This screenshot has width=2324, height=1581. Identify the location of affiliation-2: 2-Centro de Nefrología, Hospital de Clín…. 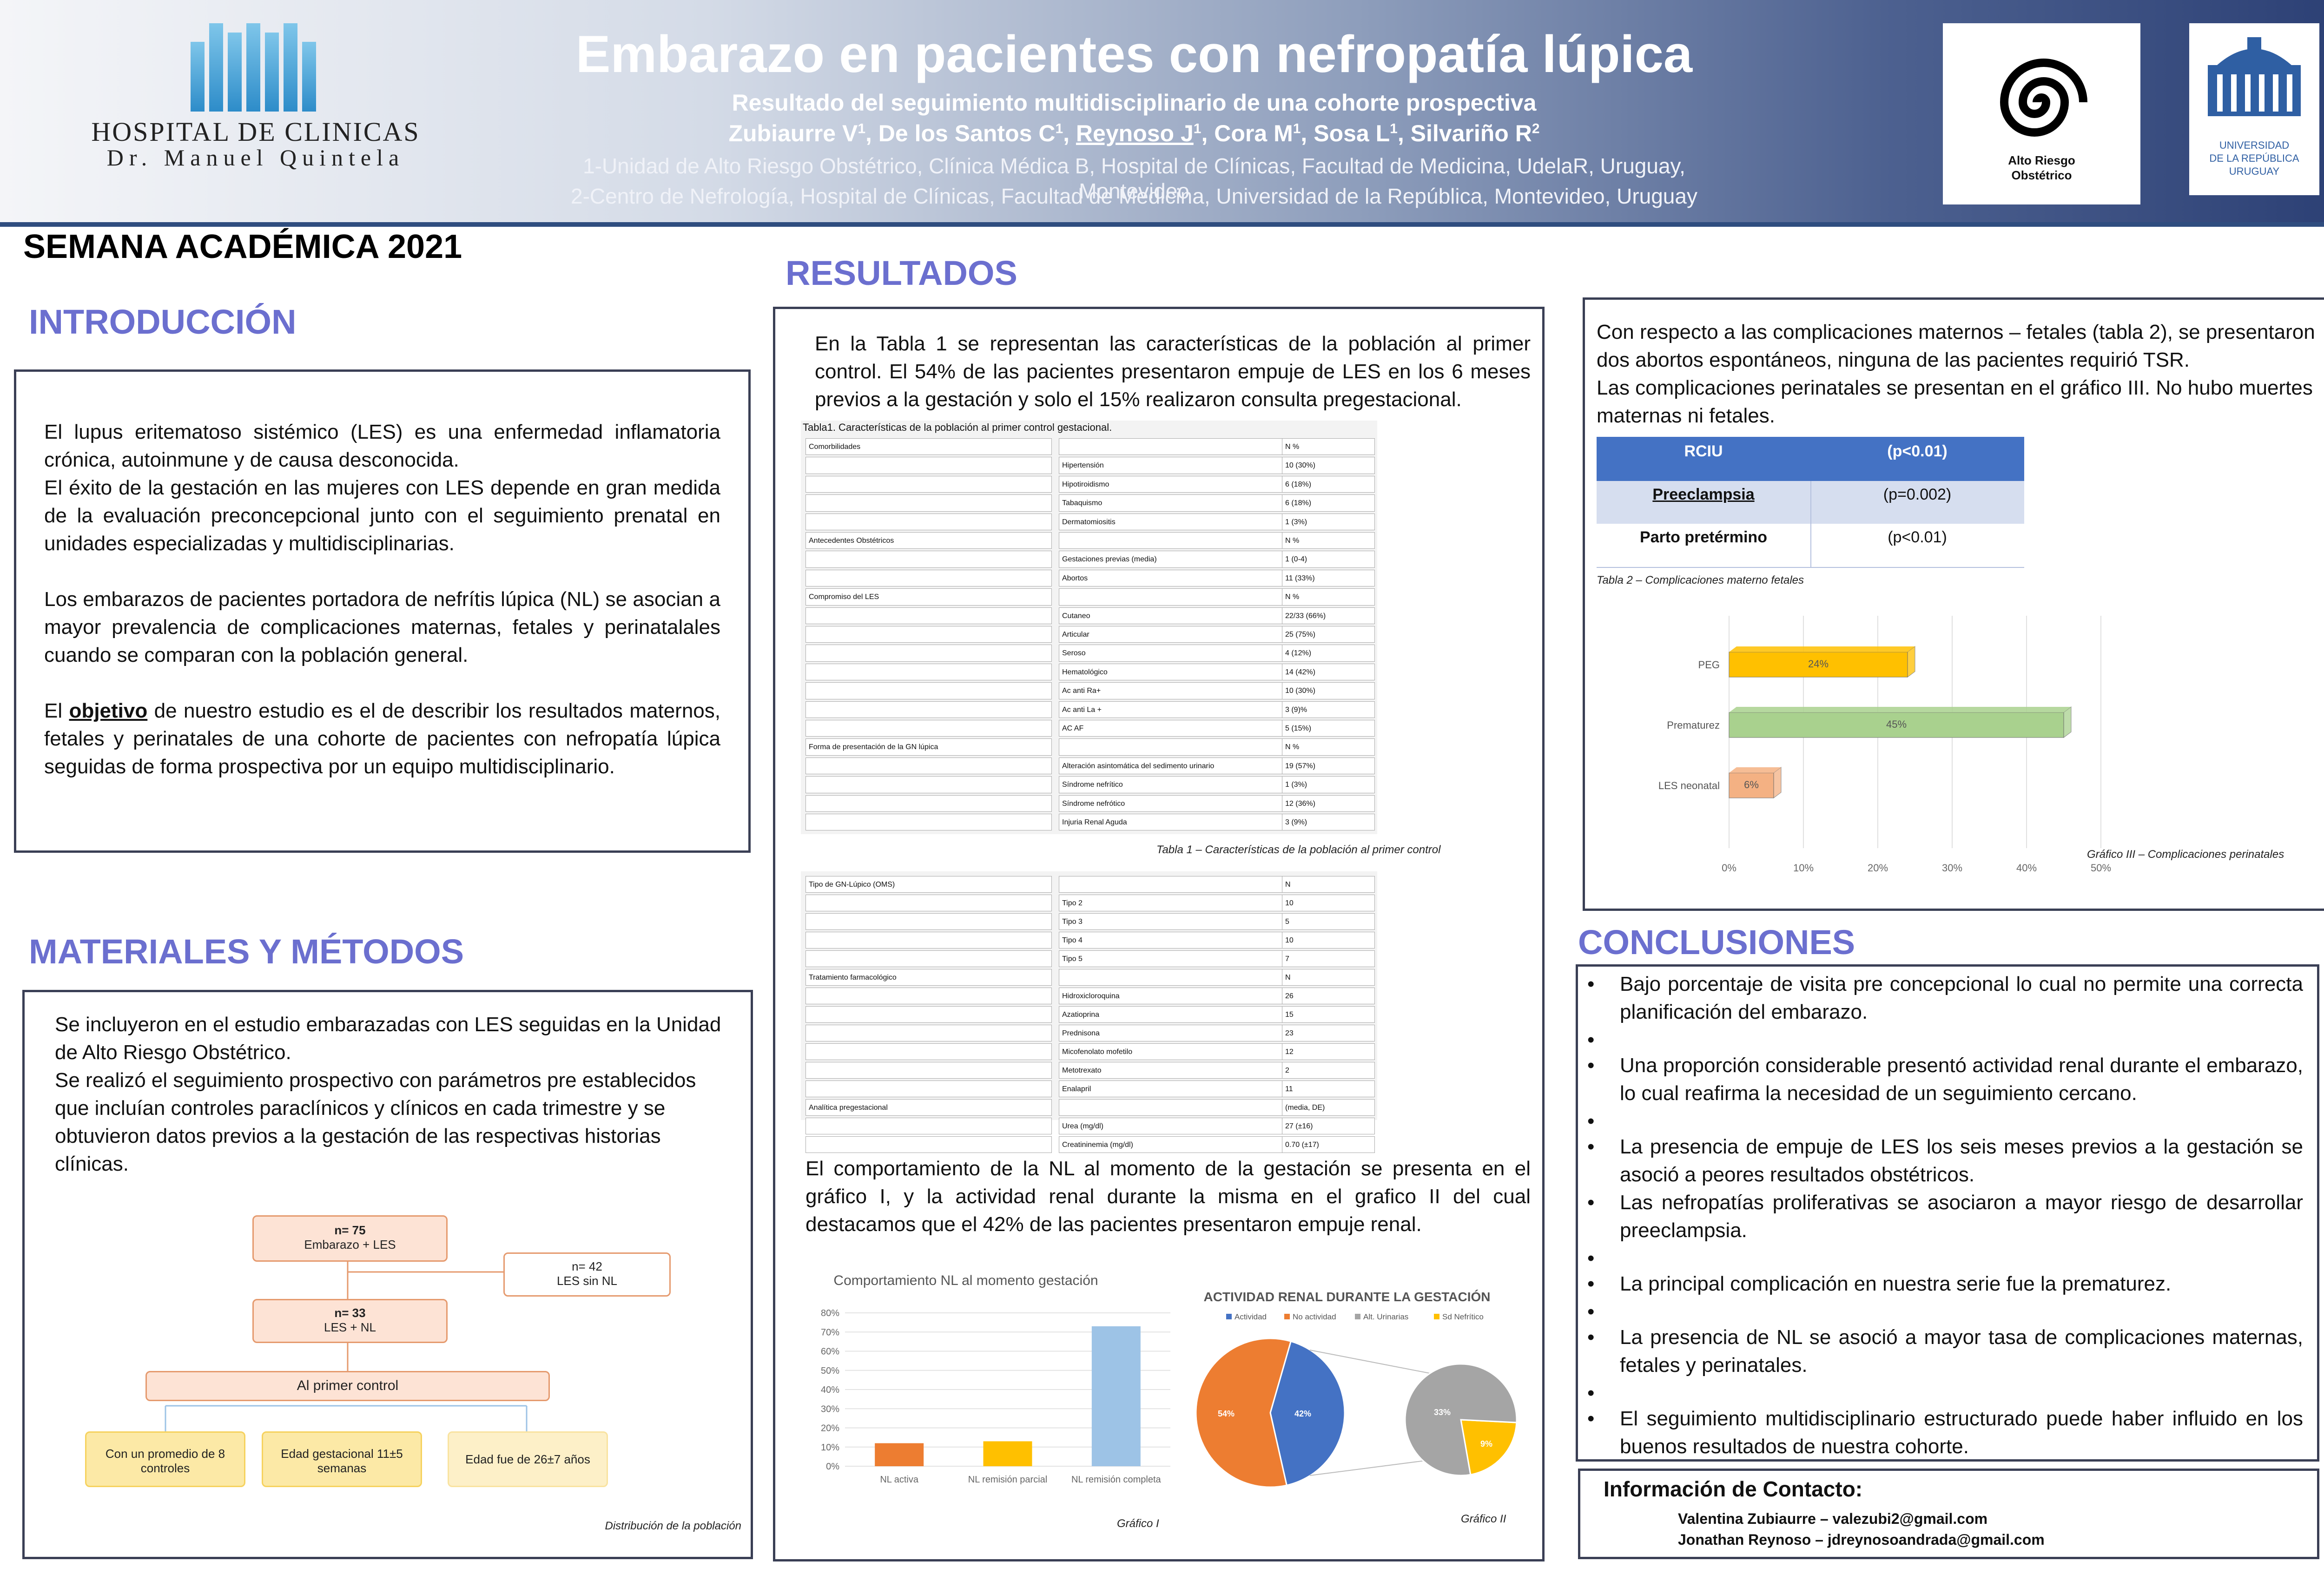
(1134, 196).